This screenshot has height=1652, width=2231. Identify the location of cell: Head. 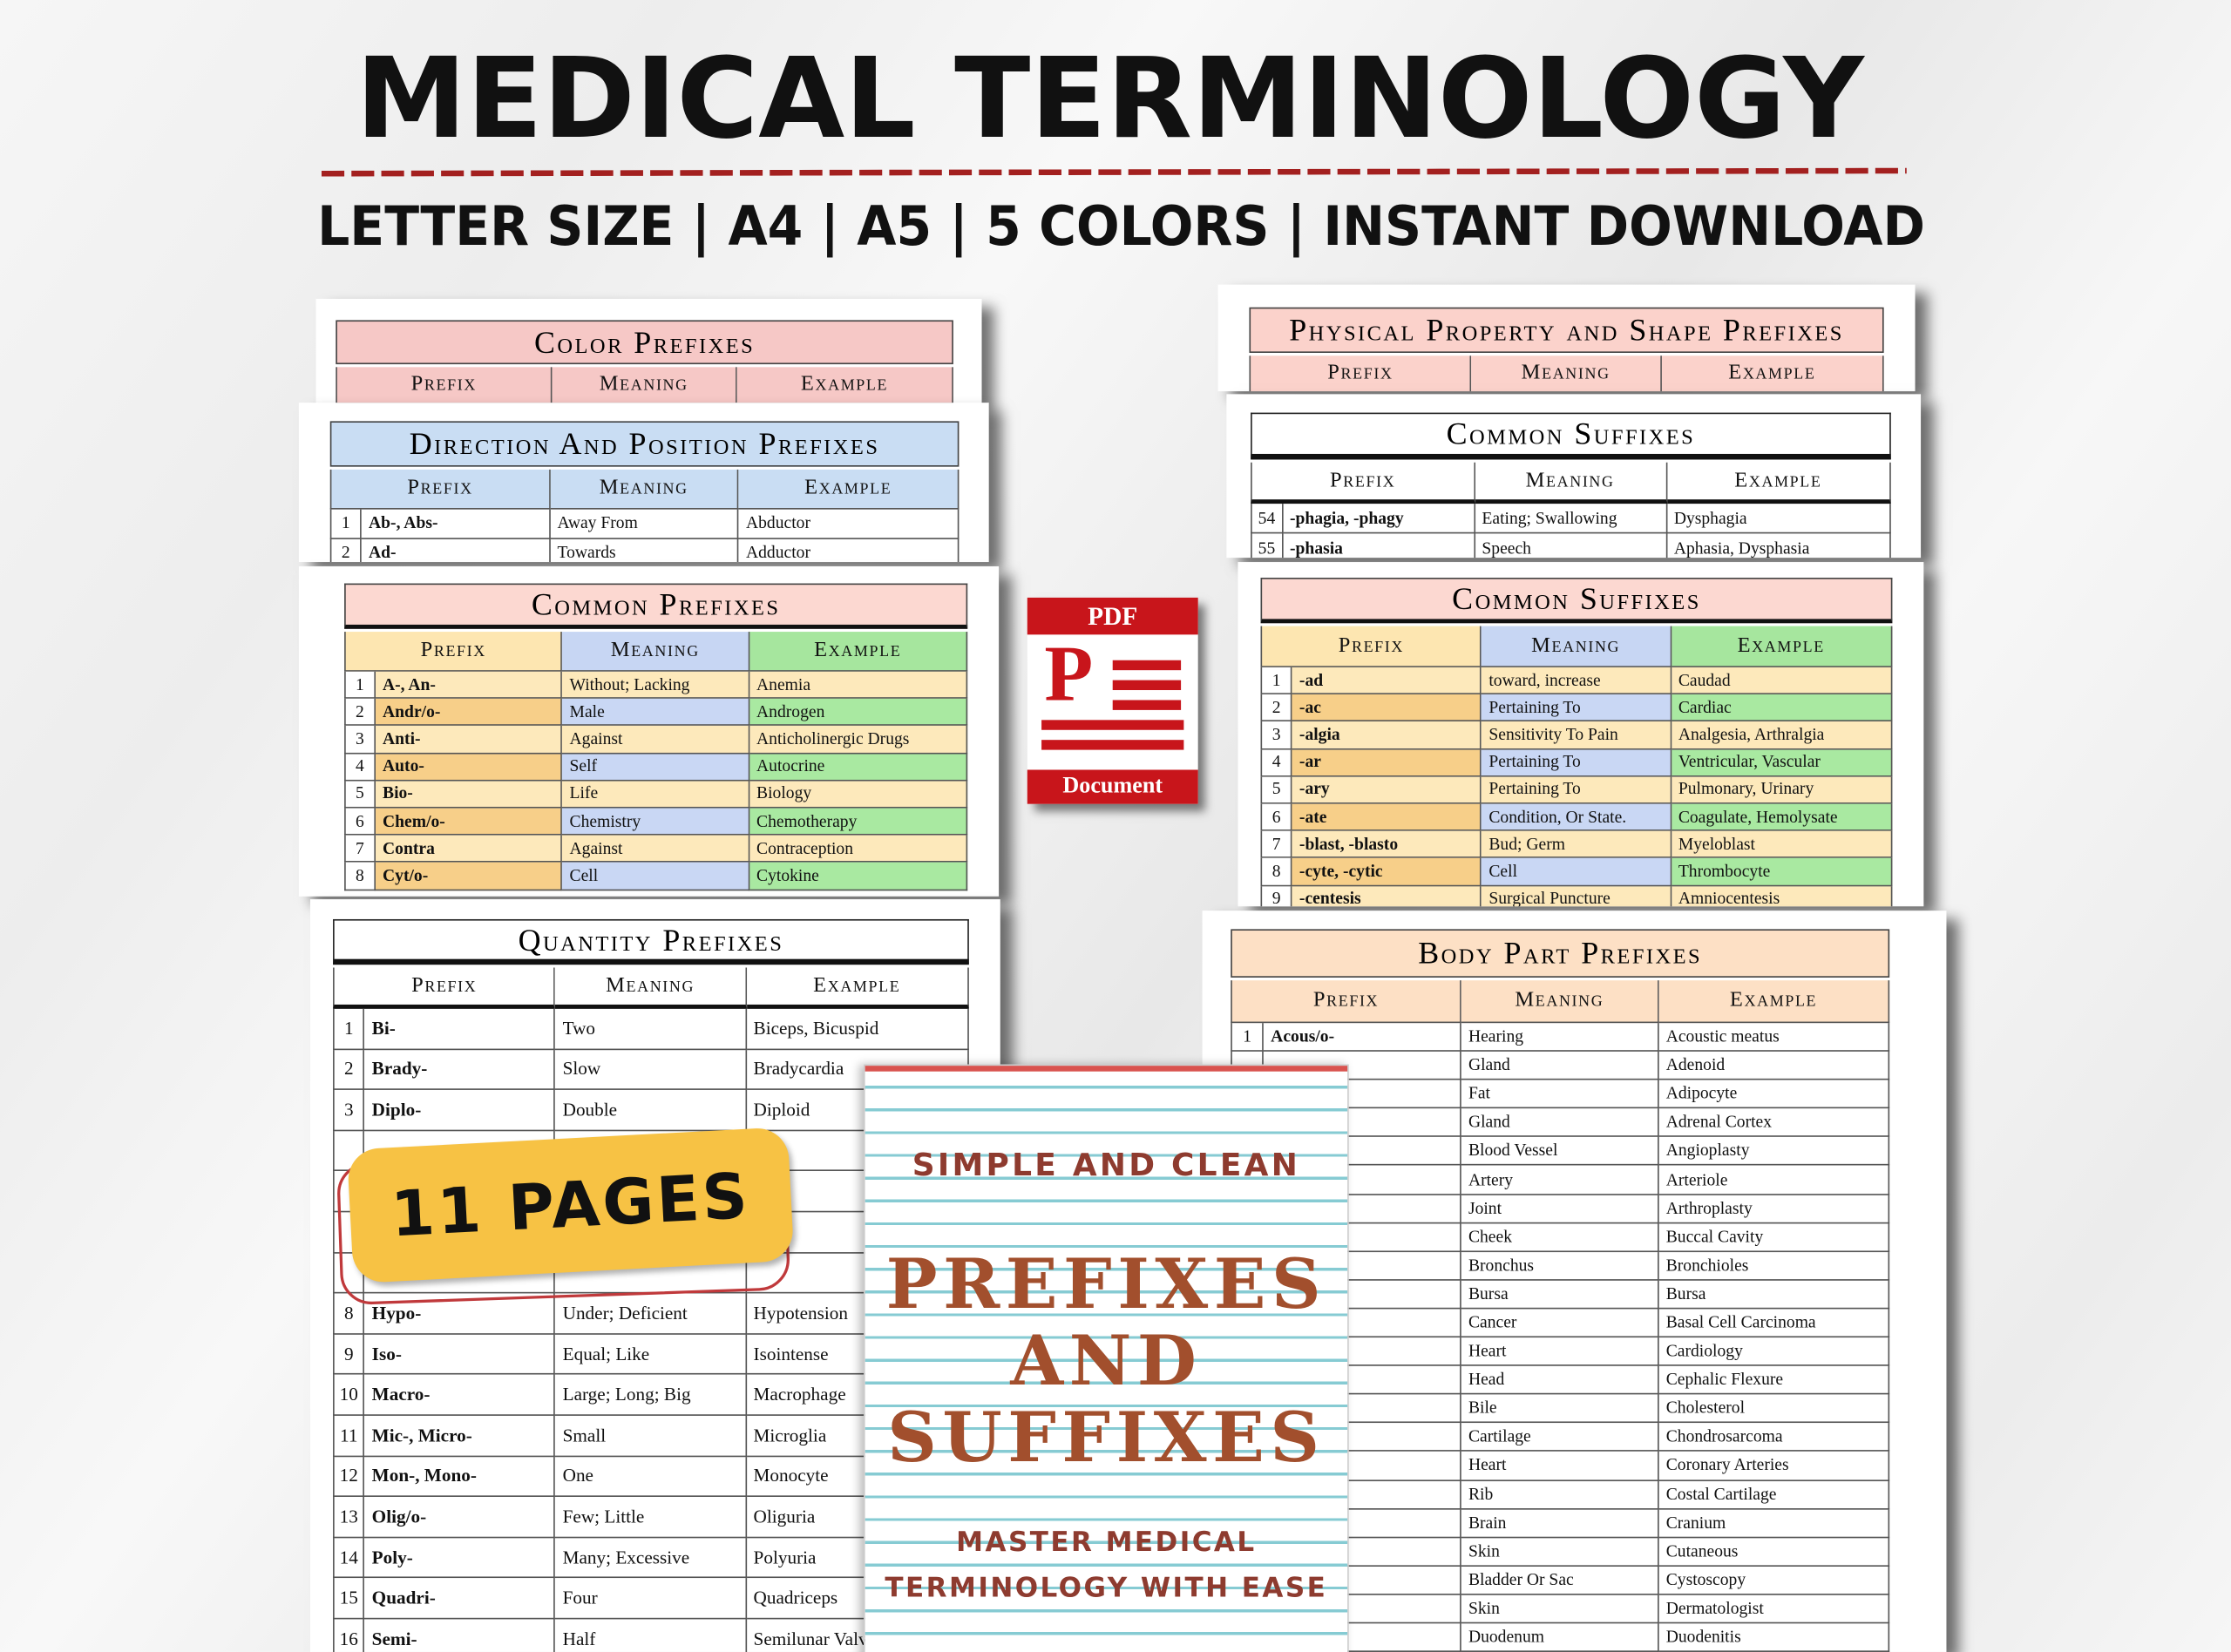
(1560, 1380).